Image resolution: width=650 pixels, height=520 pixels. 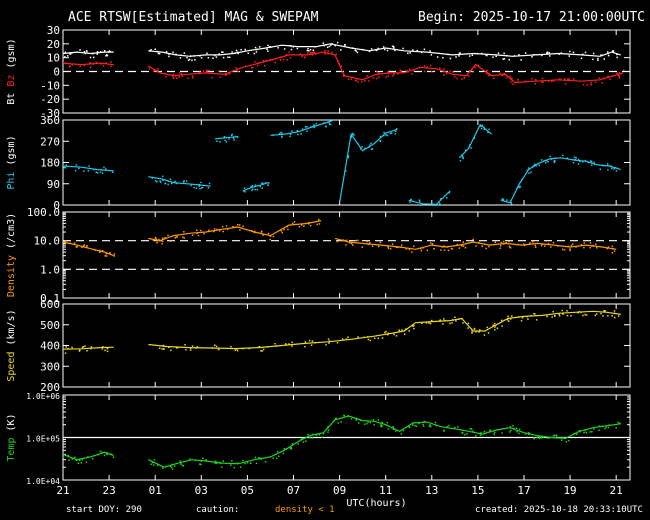 What do you see at coordinates (429, 197) in the screenshot?
I see `phi-series-phi-line` at bounding box center [429, 197].